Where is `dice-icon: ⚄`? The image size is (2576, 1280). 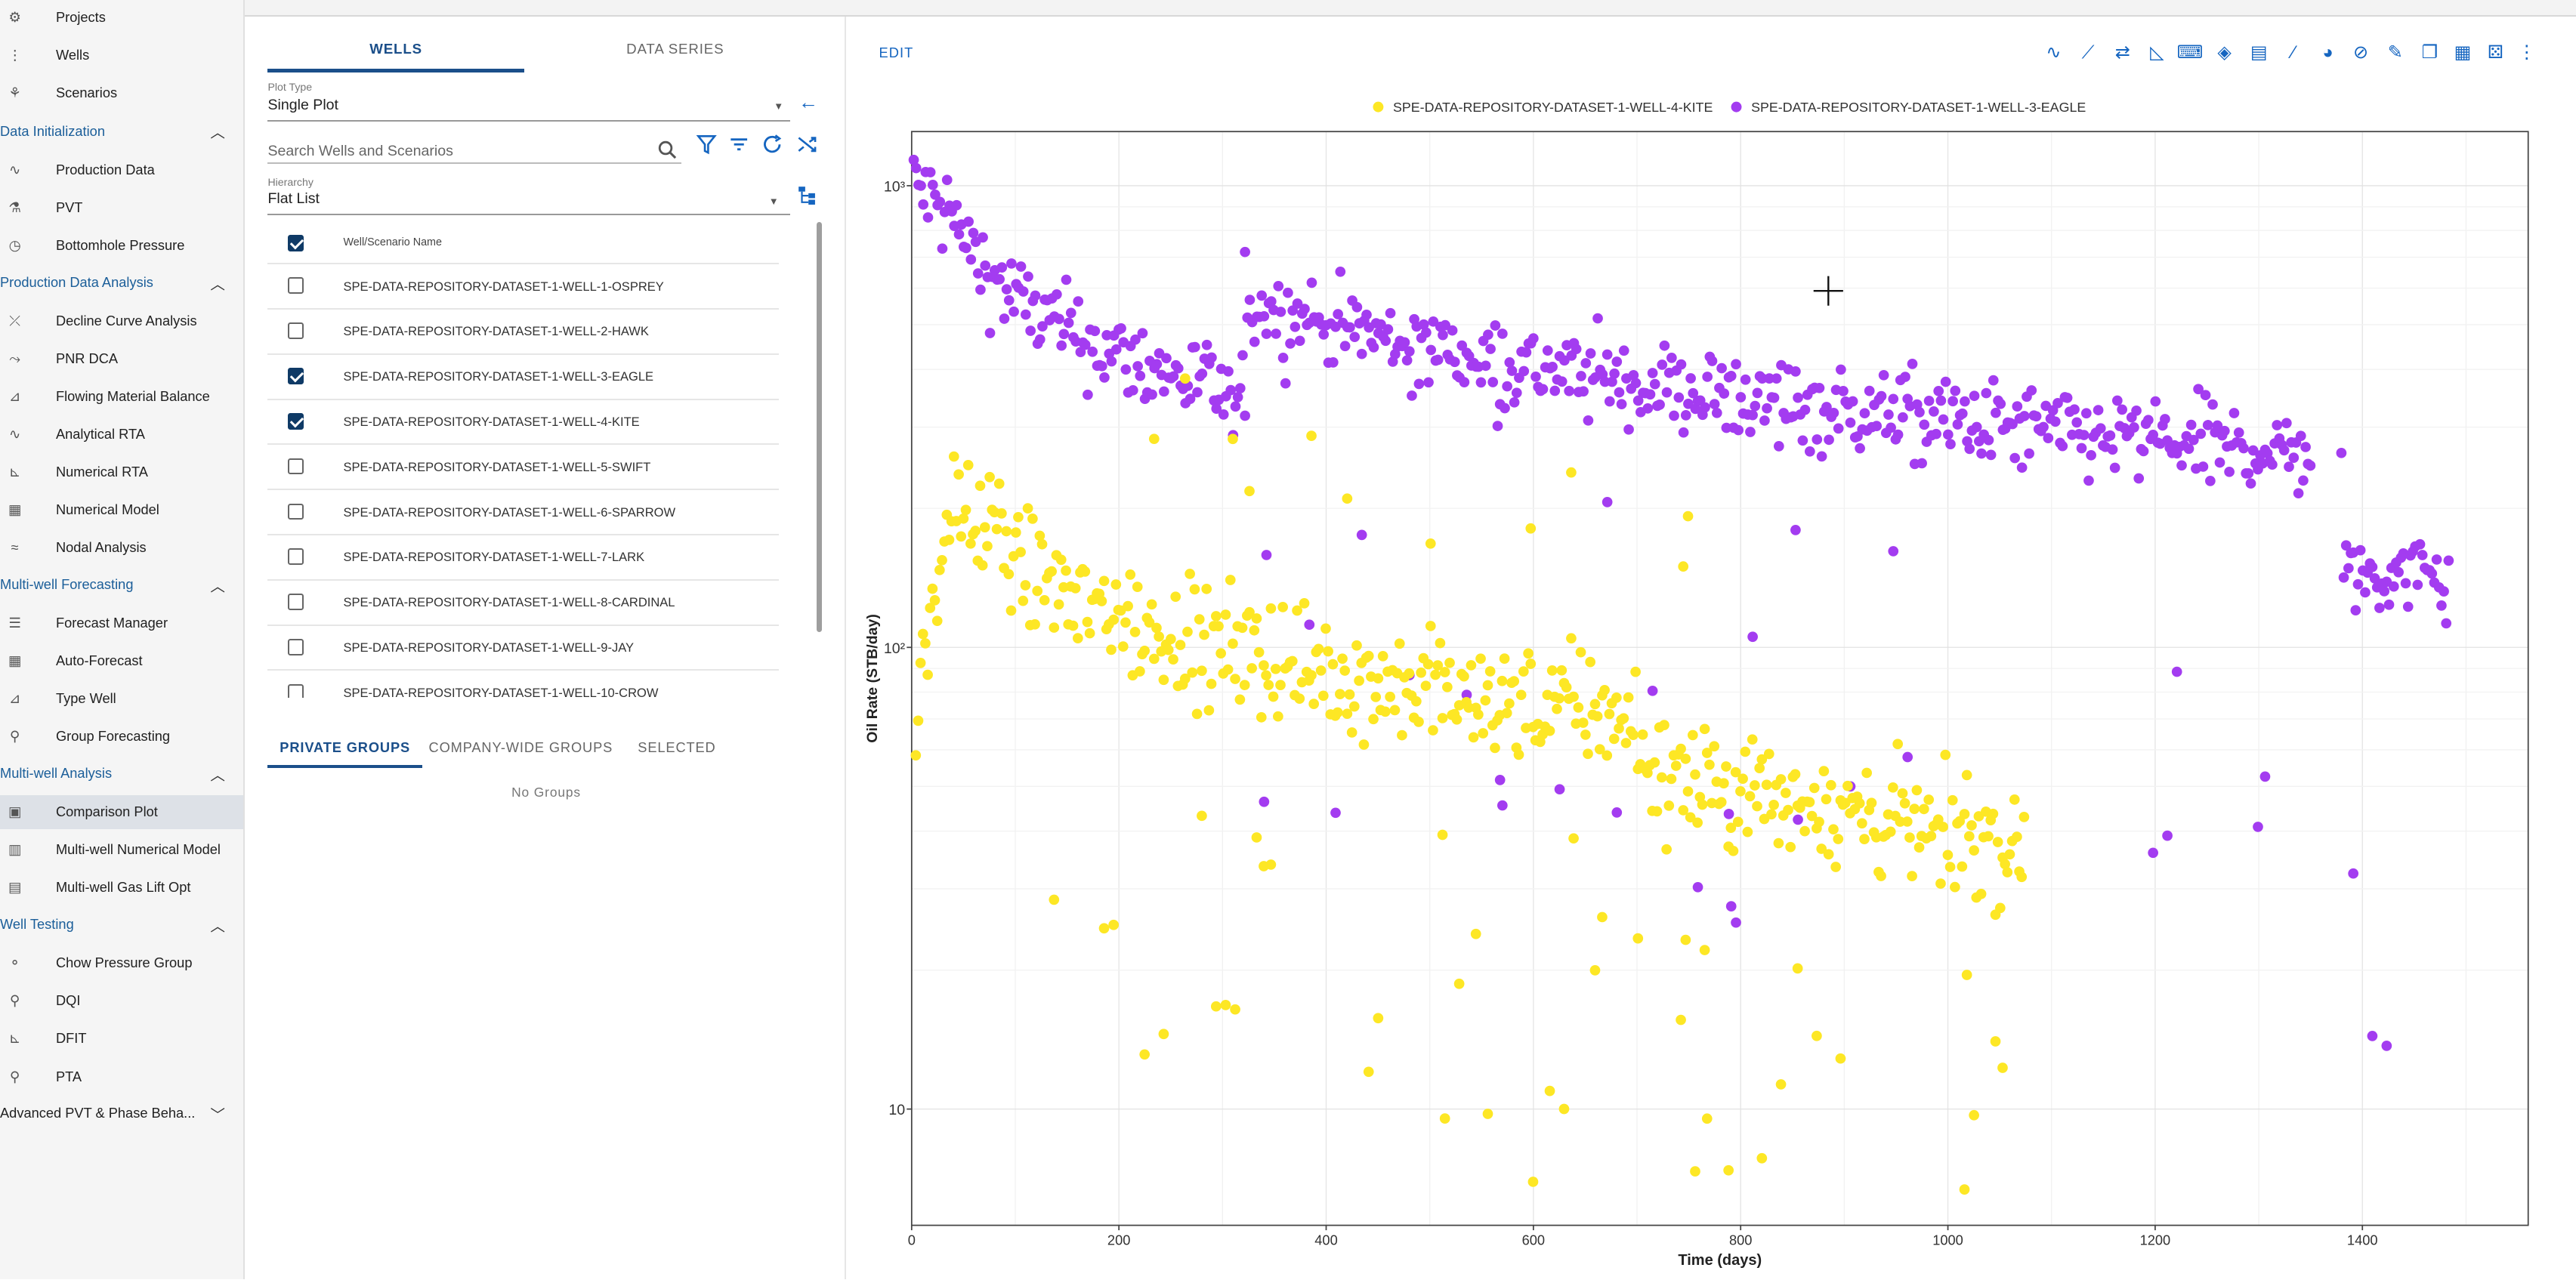 dice-icon: ⚄ is located at coordinates (2495, 52).